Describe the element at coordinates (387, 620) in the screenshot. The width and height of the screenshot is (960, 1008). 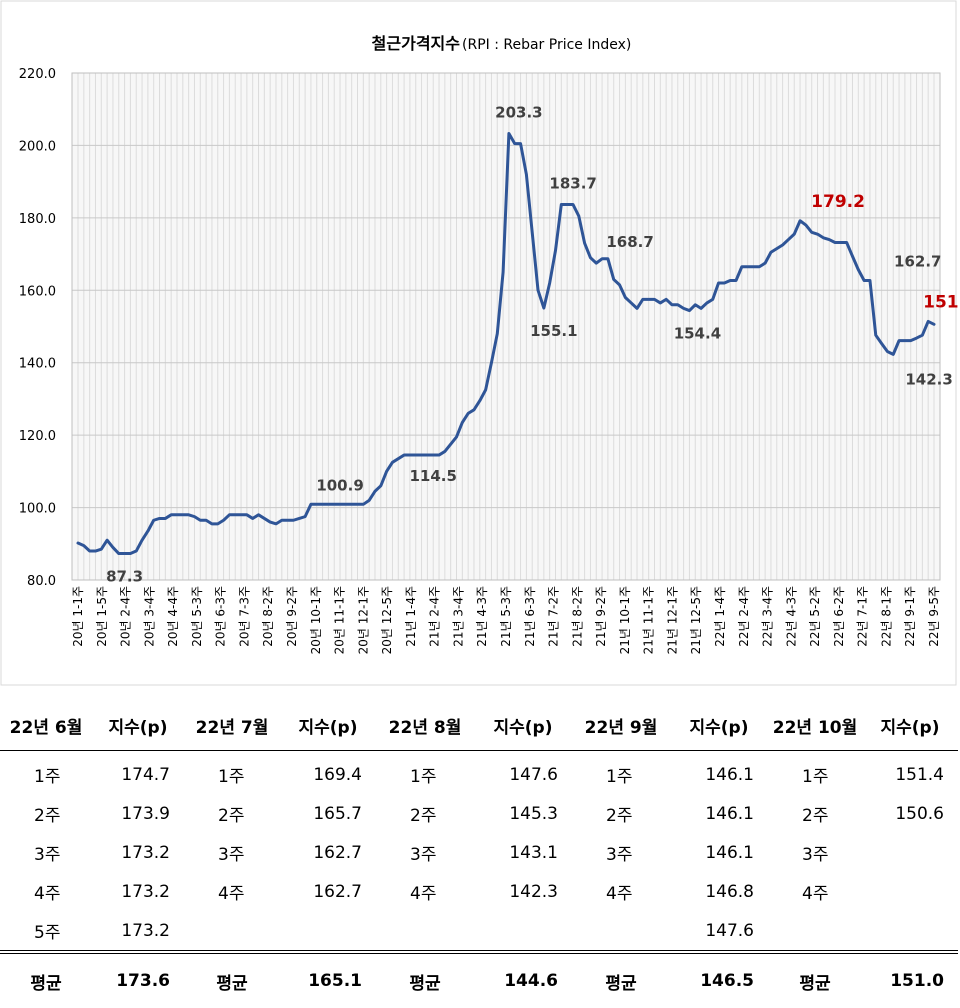
I see `x-tick-label: 20년 12-5주` at that location.